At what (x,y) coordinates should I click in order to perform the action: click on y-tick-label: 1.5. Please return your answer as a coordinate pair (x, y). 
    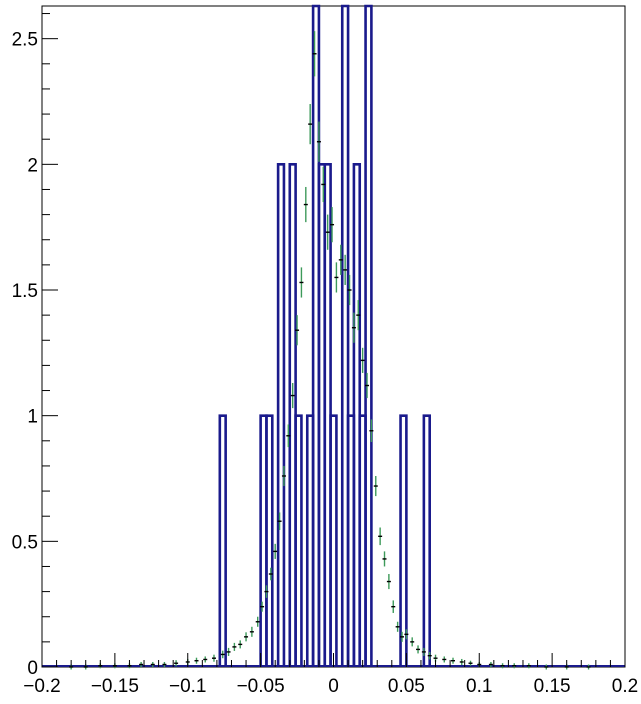
    Looking at the image, I should click on (25, 291).